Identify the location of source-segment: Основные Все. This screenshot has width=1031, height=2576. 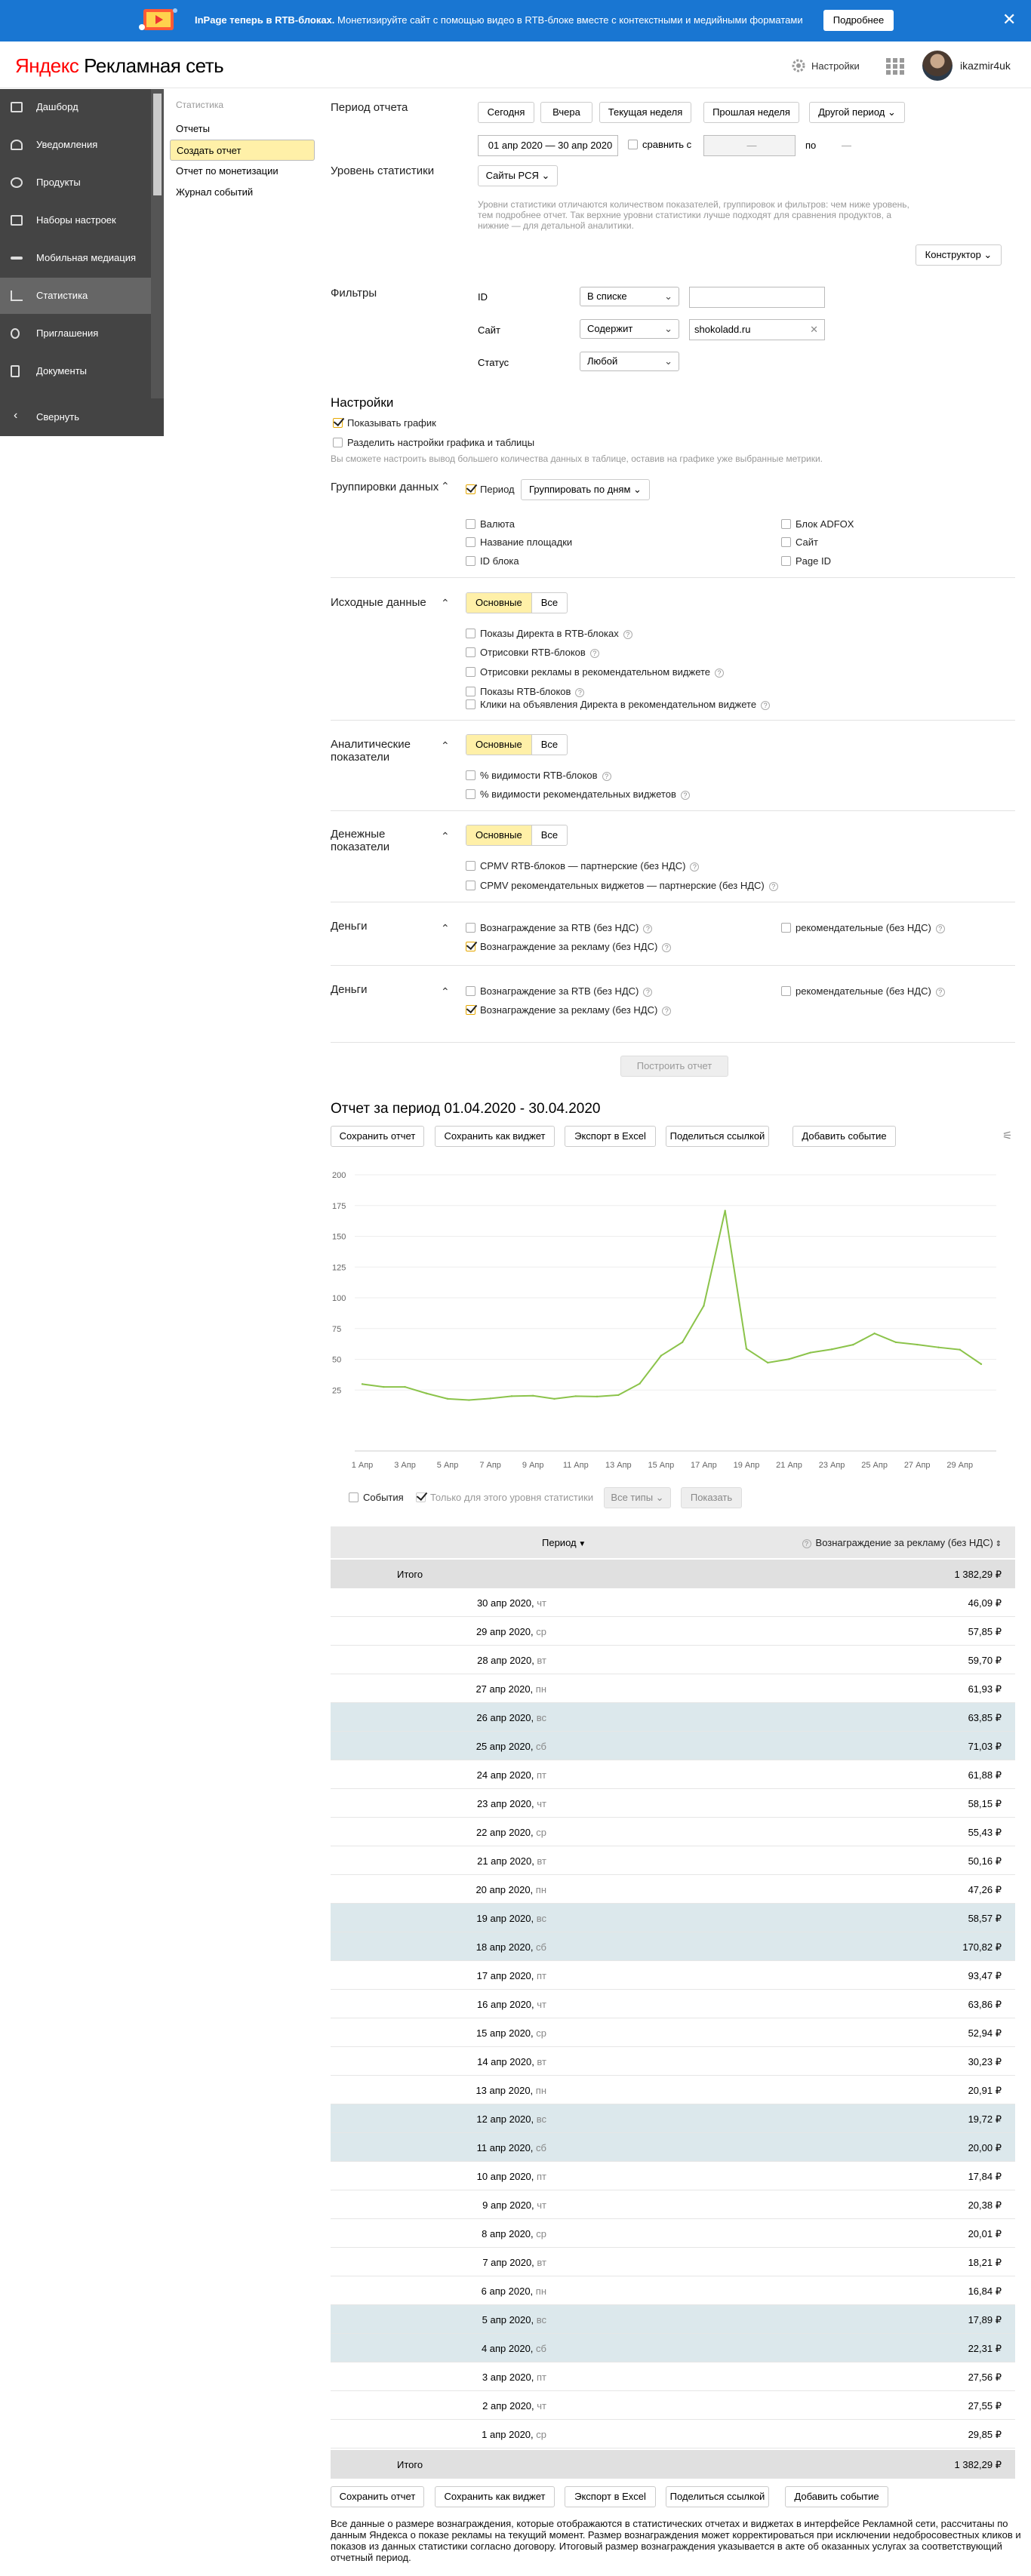
(517, 602).